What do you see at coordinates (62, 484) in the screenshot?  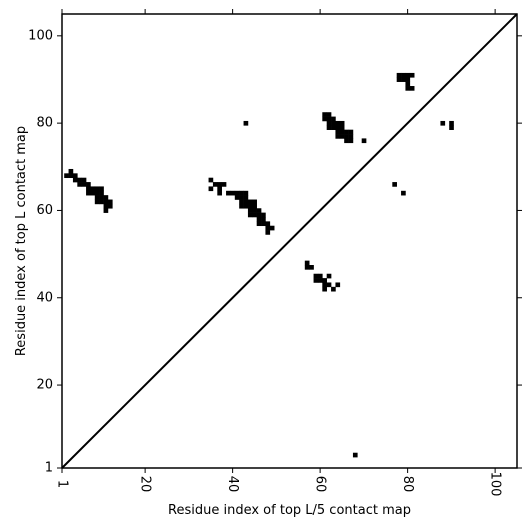 I see `x-tick-label: 1` at bounding box center [62, 484].